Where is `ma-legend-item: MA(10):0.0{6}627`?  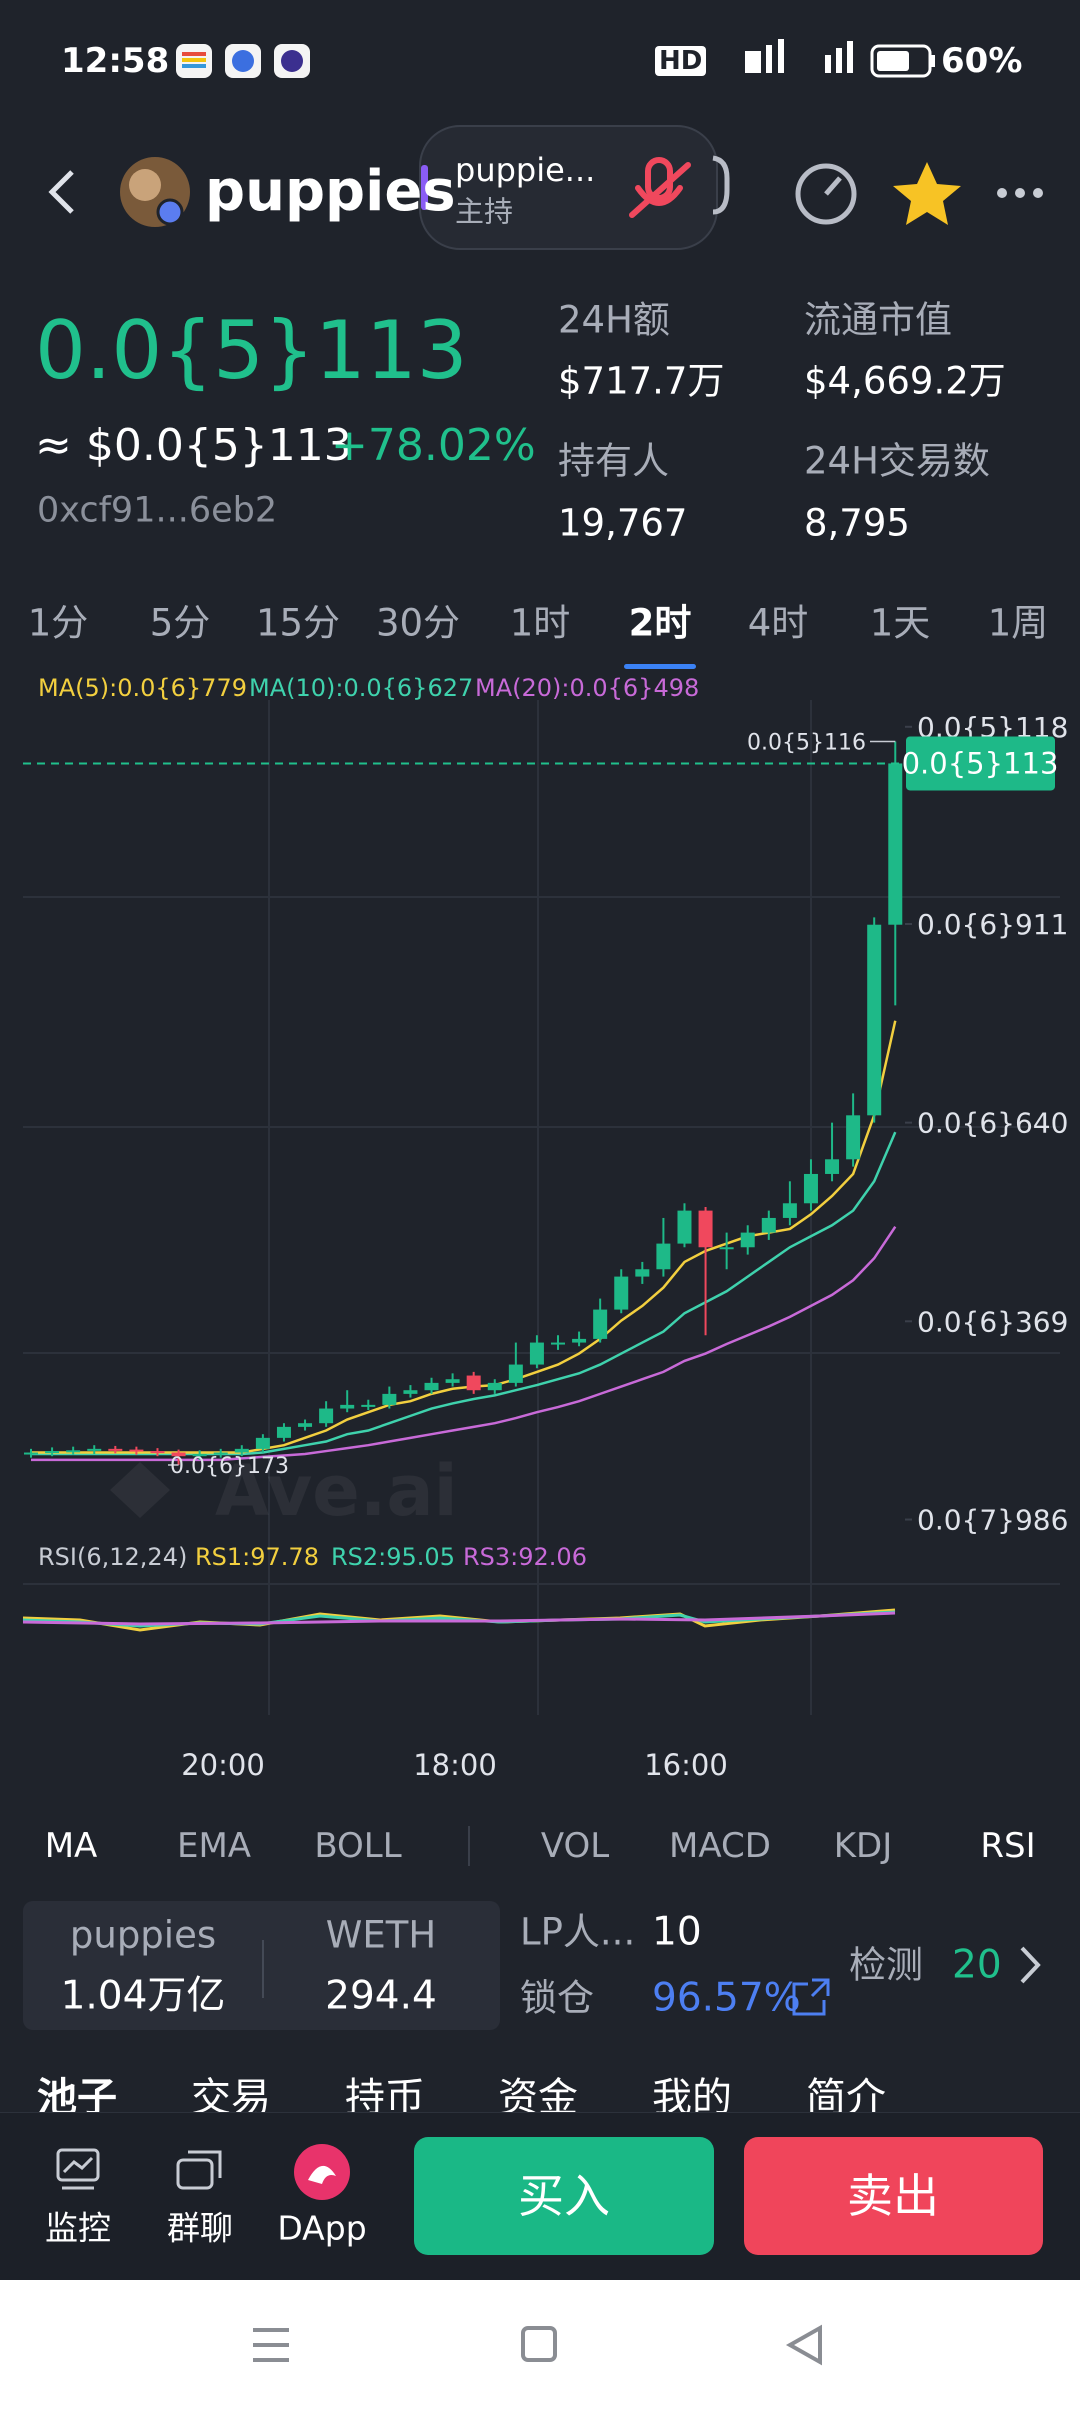 ma-legend-item: MA(10):0.0{6}627 is located at coordinates (361, 688).